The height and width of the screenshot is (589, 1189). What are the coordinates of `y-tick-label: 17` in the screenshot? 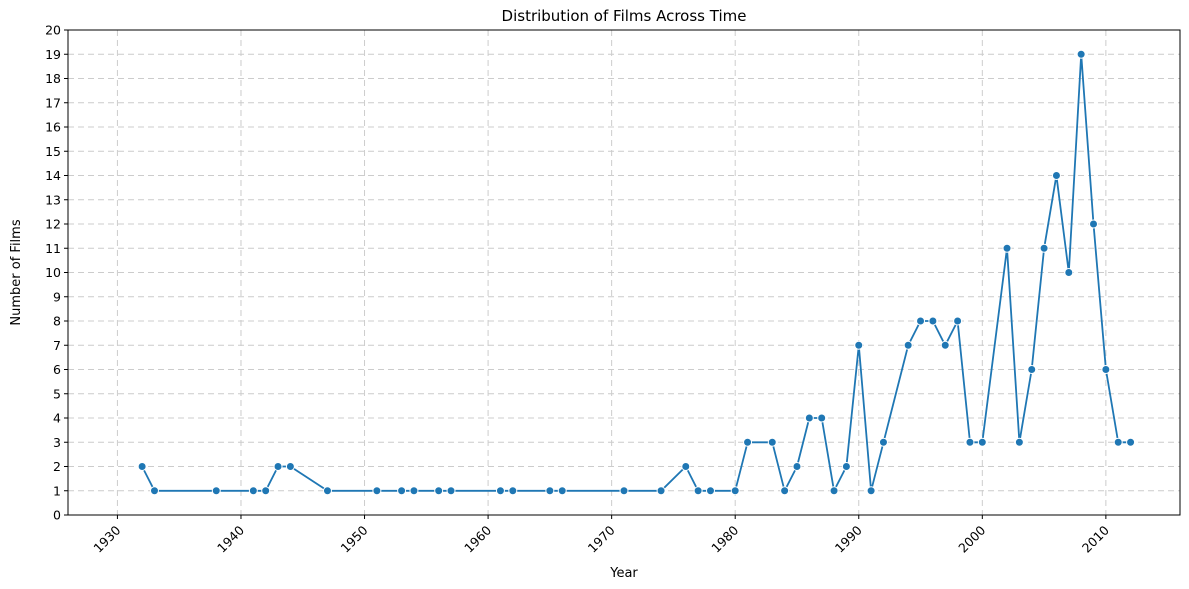 It's located at (53, 102).